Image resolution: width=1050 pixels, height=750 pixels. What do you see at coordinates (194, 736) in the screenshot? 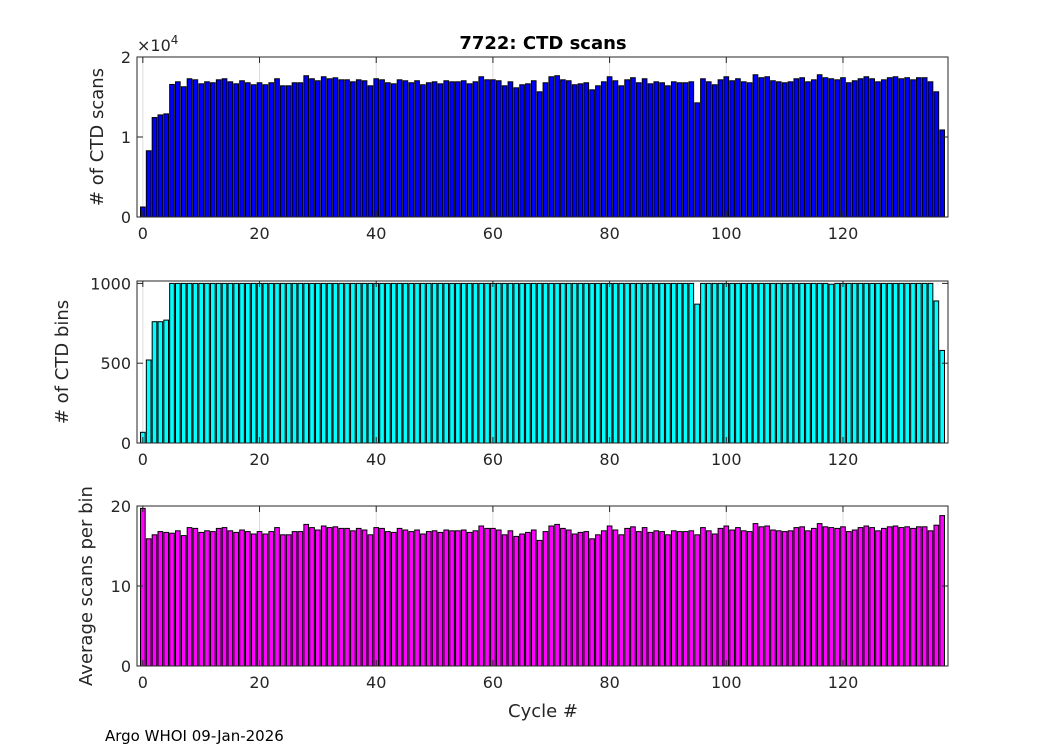
I see `footer-text: Argo WHOI 09-Jan-2026` at bounding box center [194, 736].